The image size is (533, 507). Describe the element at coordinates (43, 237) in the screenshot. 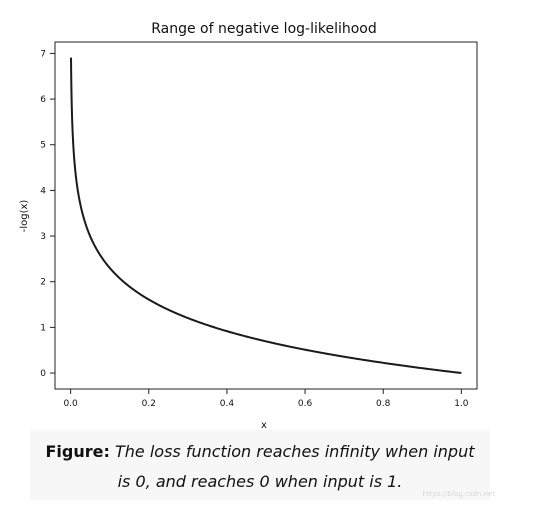

I see `y-tick-label: 3` at that location.